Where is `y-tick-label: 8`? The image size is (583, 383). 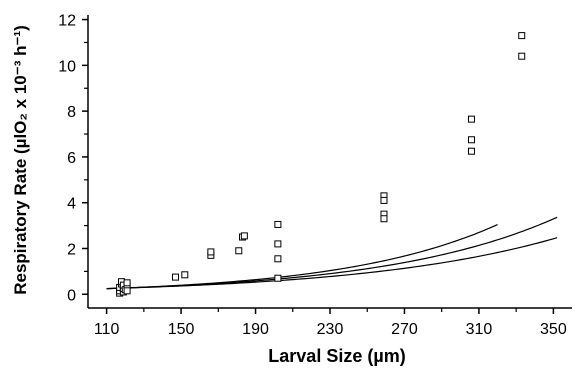
y-tick-label: 8 is located at coordinates (71, 112).